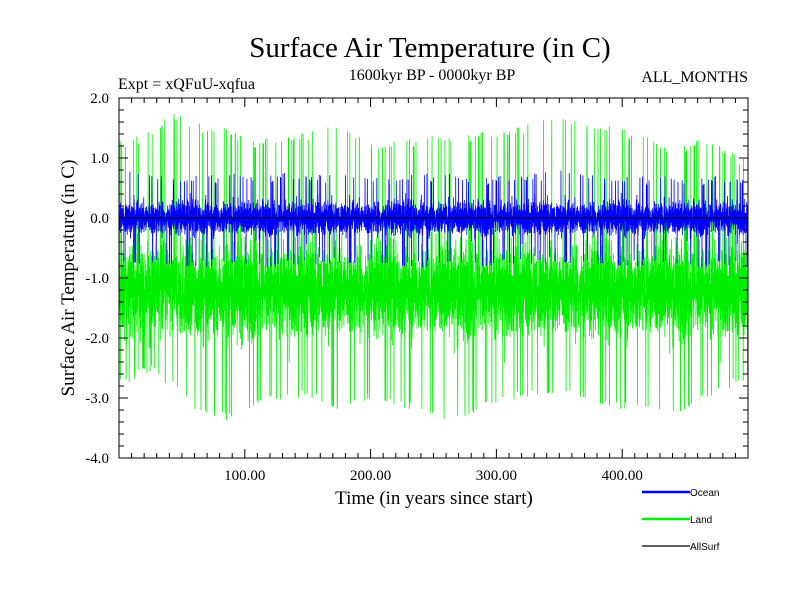  Describe the element at coordinates (432, 75) in the screenshot. I see `period-label: 1600kyr BP - 0000kyr BP` at that location.